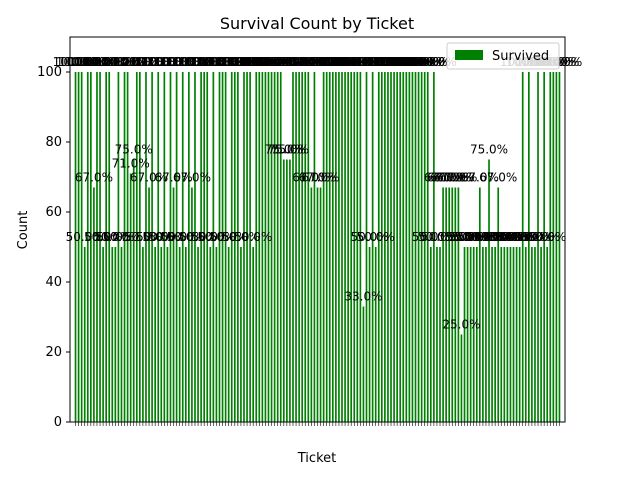 This screenshot has height=480, width=640. I want to click on y-tick-label: 60, so click(53, 212).